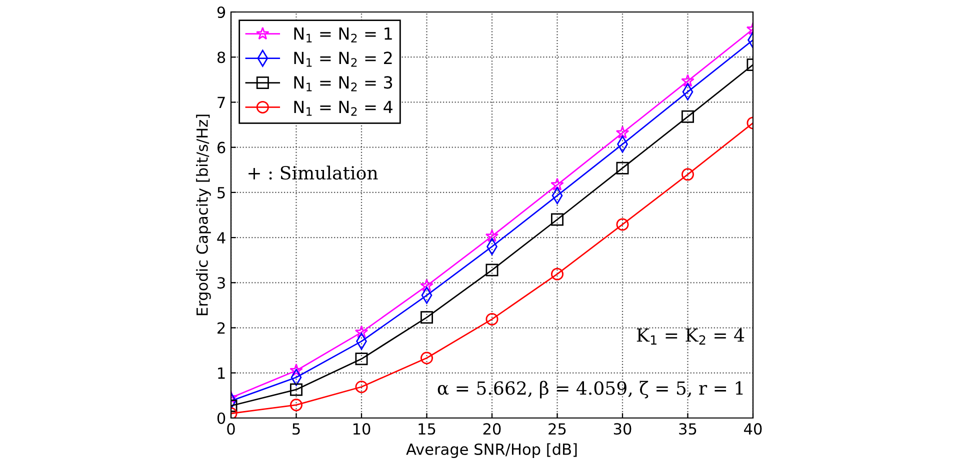 Image resolution: width=964 pixels, height=468 pixels. What do you see at coordinates (623, 429) in the screenshot?
I see `x-tick-label: 30` at bounding box center [623, 429].